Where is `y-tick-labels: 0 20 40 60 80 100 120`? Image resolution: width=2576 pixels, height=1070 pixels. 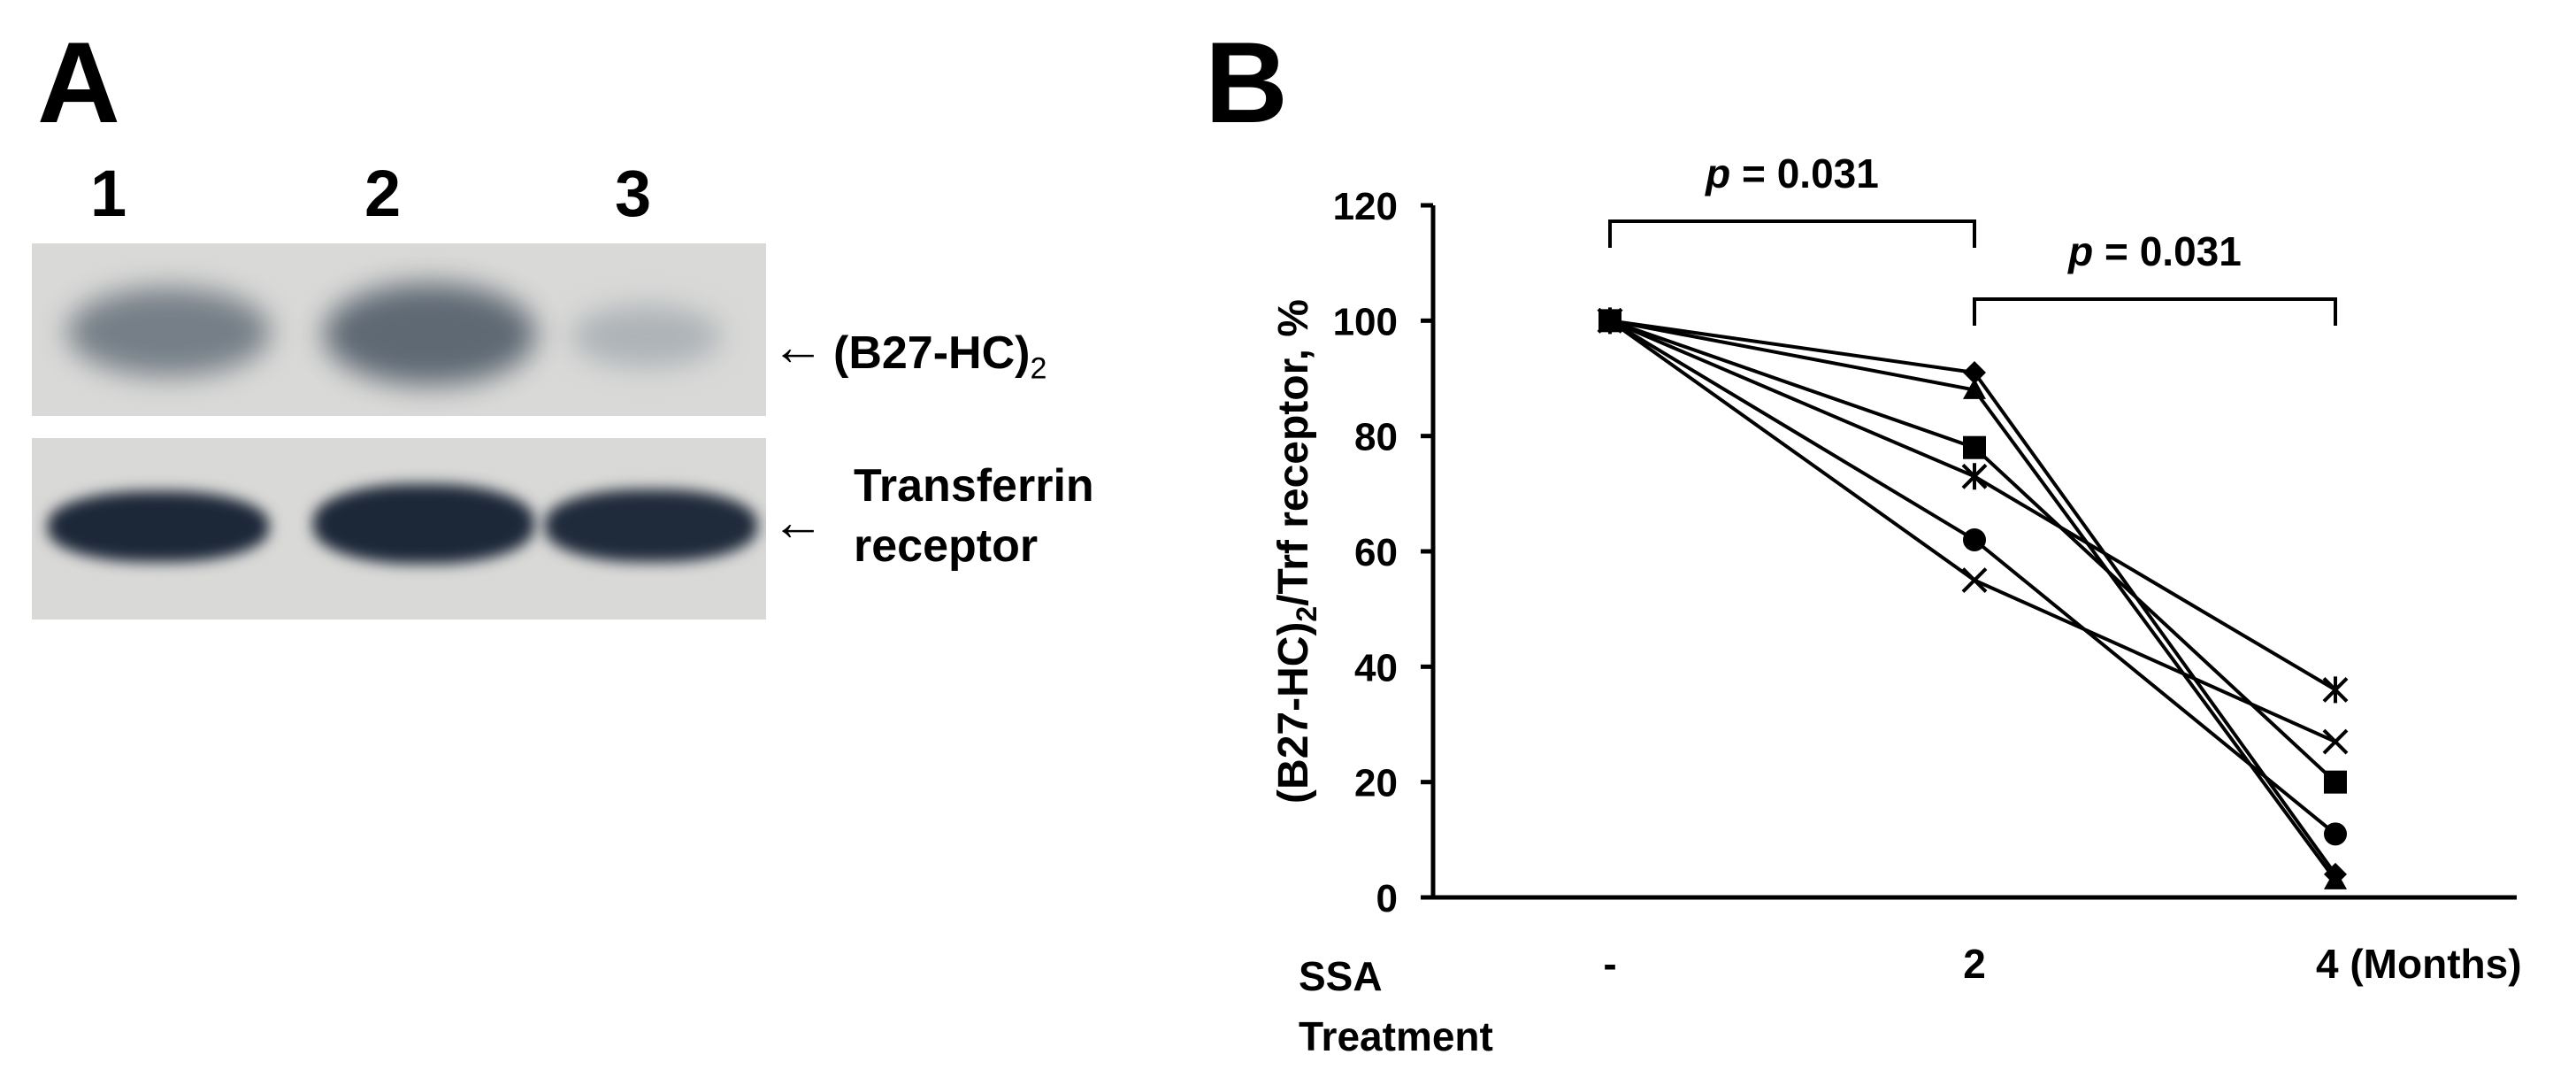 y-tick-labels: 0 20 40 60 80 100 120 is located at coordinates (1365, 552).